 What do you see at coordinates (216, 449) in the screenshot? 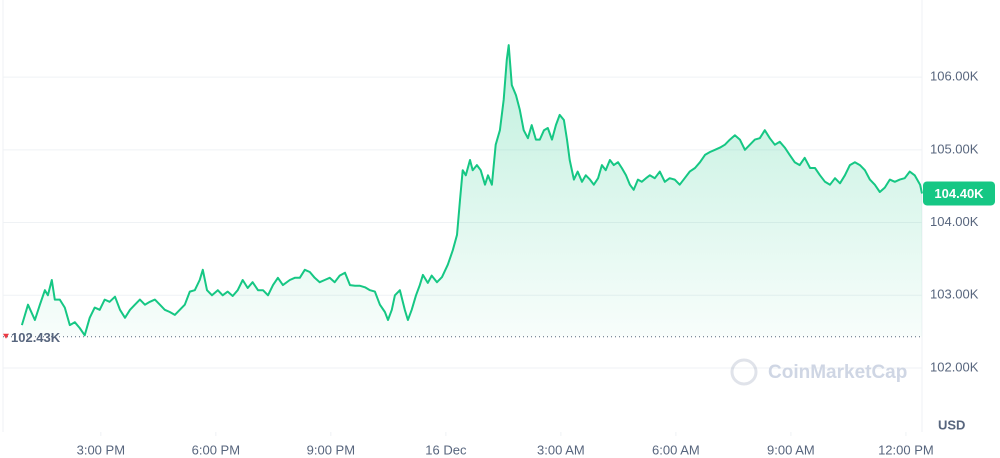
I see `x-tick-label: 6:00 PM` at bounding box center [216, 449].